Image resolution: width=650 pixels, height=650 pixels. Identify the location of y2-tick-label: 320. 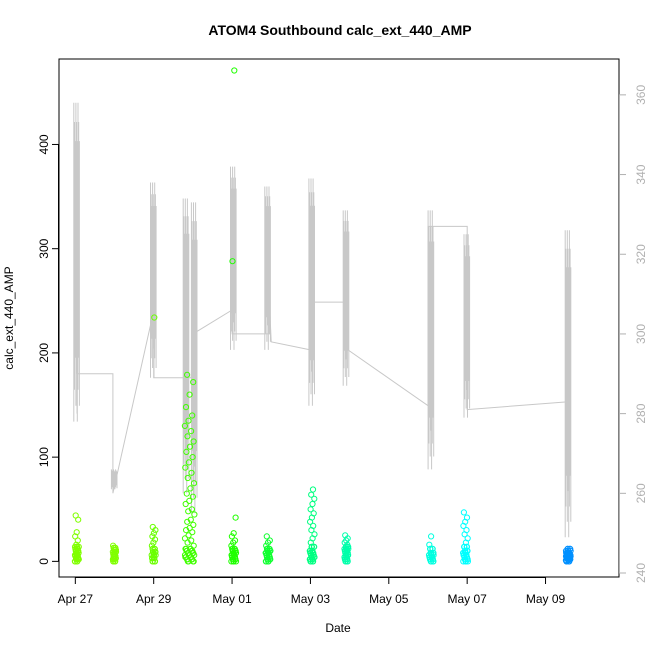
(641, 254).